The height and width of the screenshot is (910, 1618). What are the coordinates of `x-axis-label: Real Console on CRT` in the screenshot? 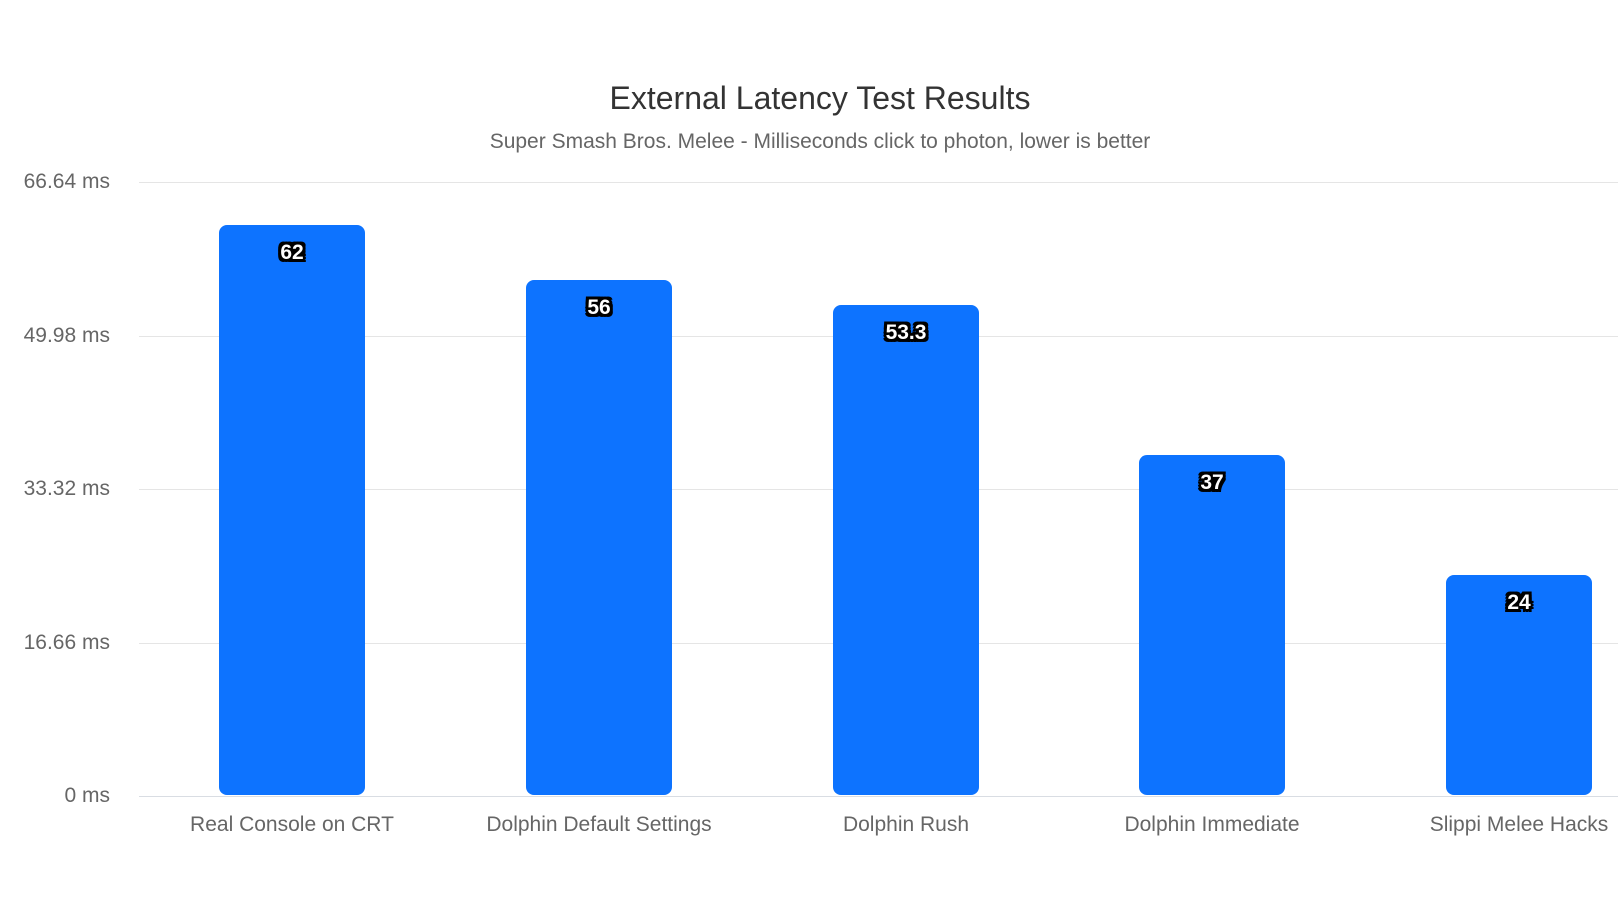 It's located at (292, 824).